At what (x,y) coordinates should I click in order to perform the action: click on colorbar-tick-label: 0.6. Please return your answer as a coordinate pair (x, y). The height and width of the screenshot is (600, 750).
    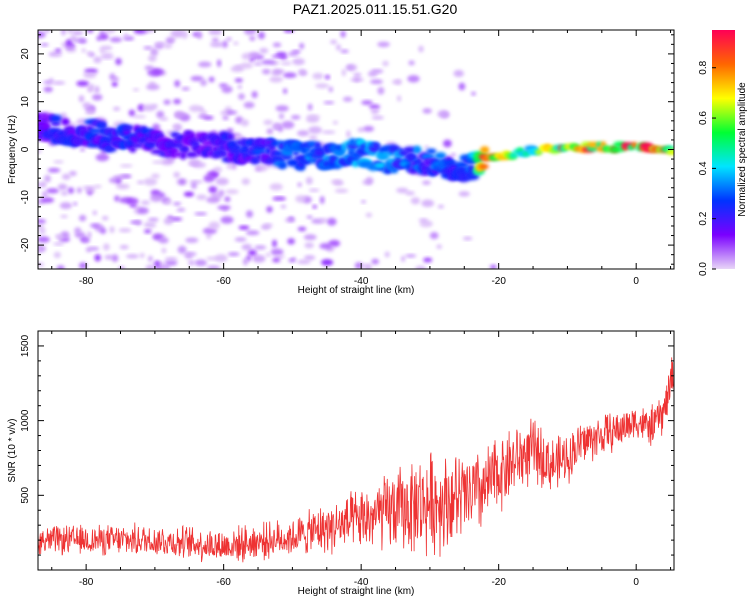
    Looking at the image, I should click on (703, 118).